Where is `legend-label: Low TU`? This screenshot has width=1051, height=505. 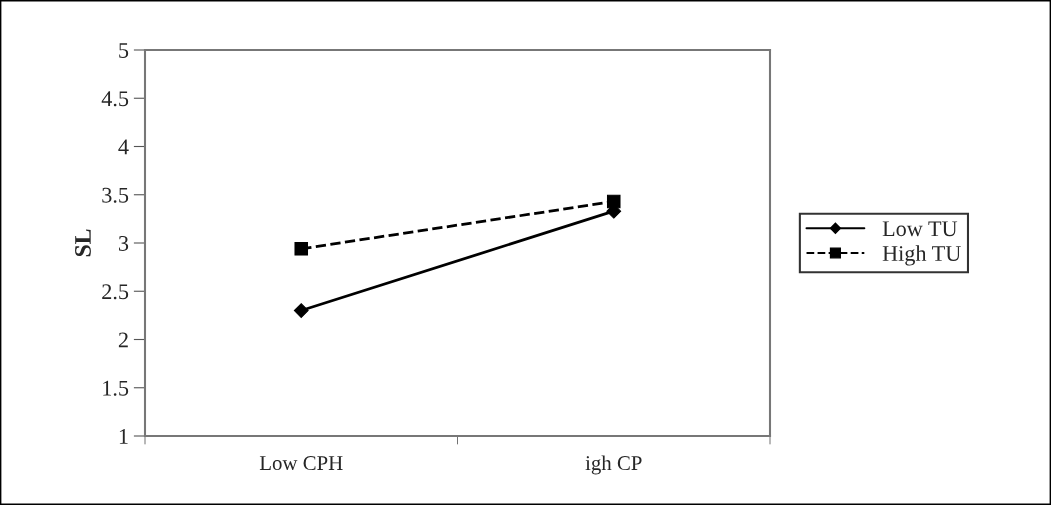 legend-label: Low TU is located at coordinates (920, 229).